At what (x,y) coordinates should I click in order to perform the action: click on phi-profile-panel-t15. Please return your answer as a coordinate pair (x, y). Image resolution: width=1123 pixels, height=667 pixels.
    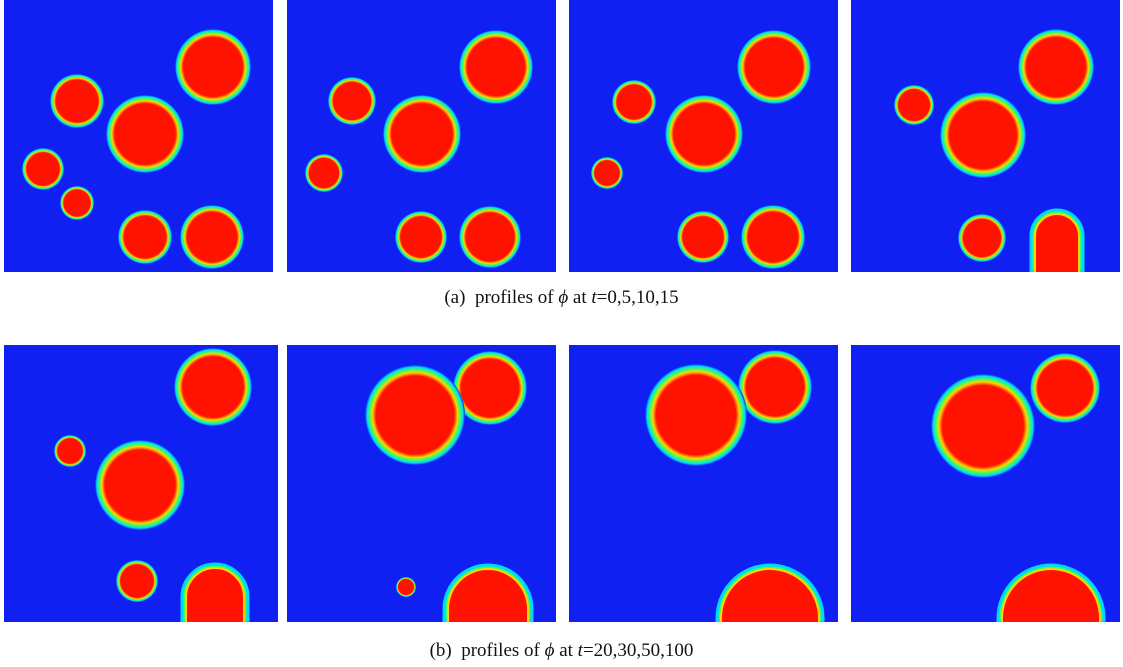
    Looking at the image, I should click on (985, 136).